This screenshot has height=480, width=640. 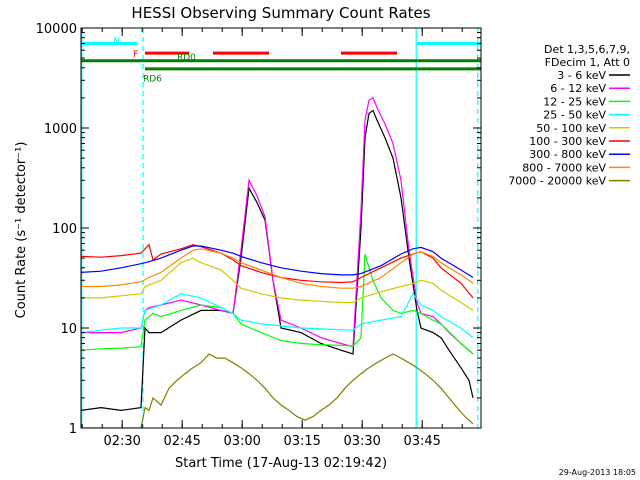 What do you see at coordinates (578, 88) in the screenshot?
I see `legend-label-1: 6 - 12 keV` at bounding box center [578, 88].